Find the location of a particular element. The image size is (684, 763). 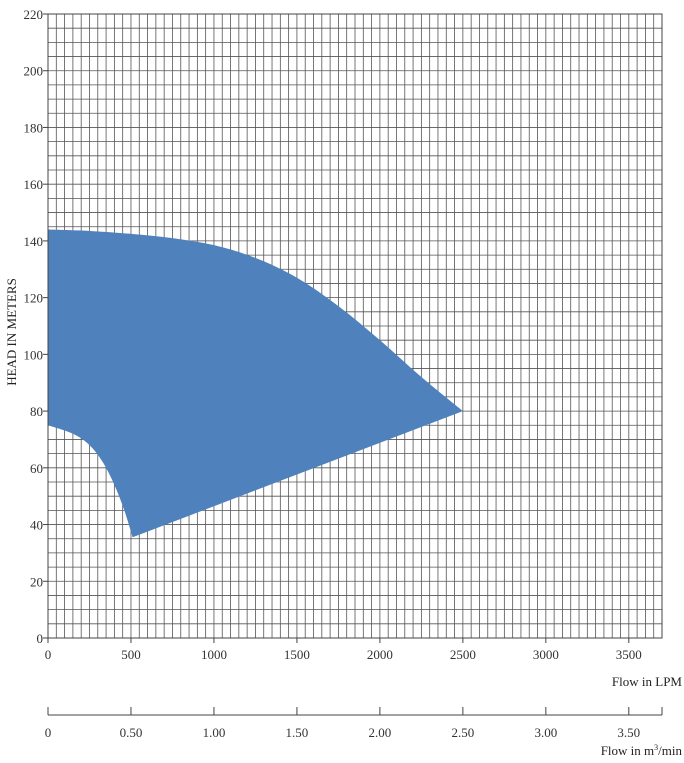

y-axis-title: HEAD IN METERS is located at coordinates (11, 332).